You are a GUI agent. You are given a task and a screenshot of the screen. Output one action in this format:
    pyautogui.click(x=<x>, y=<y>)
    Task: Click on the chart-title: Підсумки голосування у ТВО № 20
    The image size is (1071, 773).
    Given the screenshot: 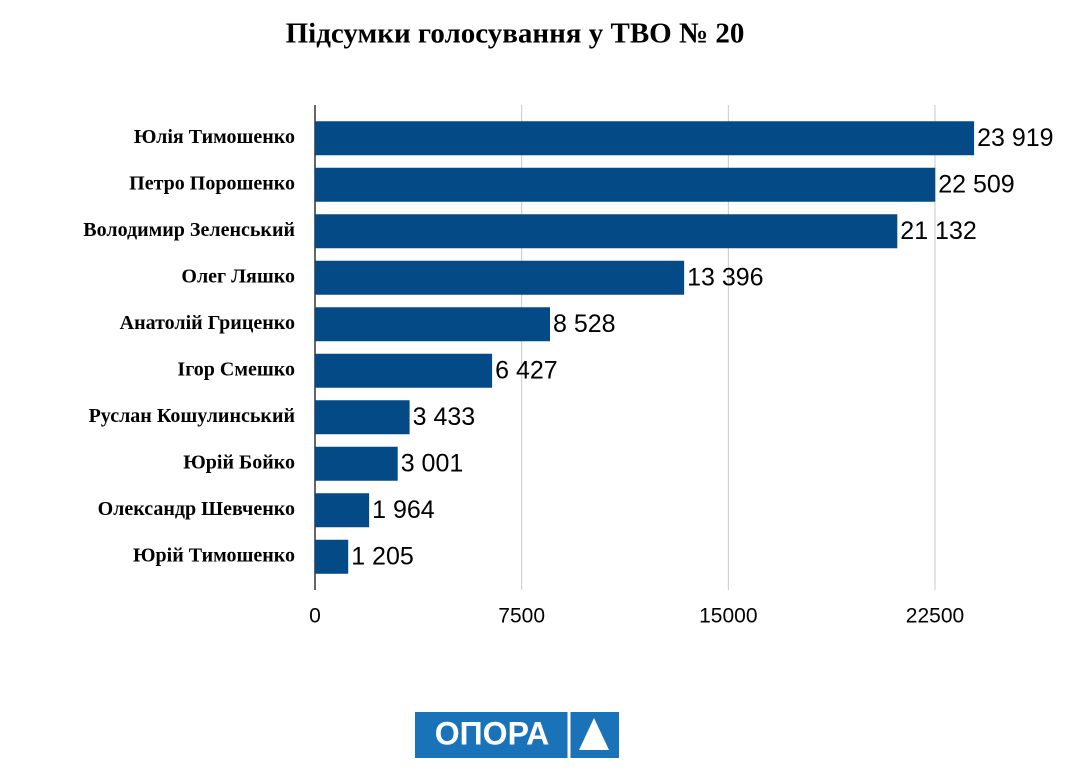 What is the action you would take?
    pyautogui.click(x=515, y=34)
    